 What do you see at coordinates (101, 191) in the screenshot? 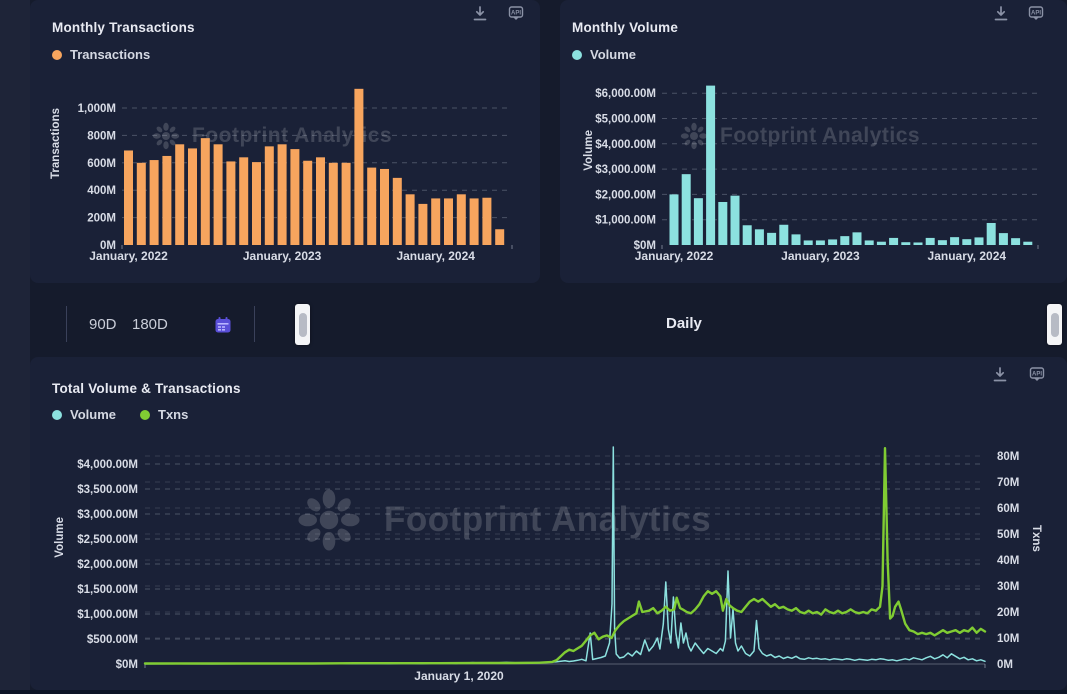
I see `svg-text: 400M` at bounding box center [101, 191].